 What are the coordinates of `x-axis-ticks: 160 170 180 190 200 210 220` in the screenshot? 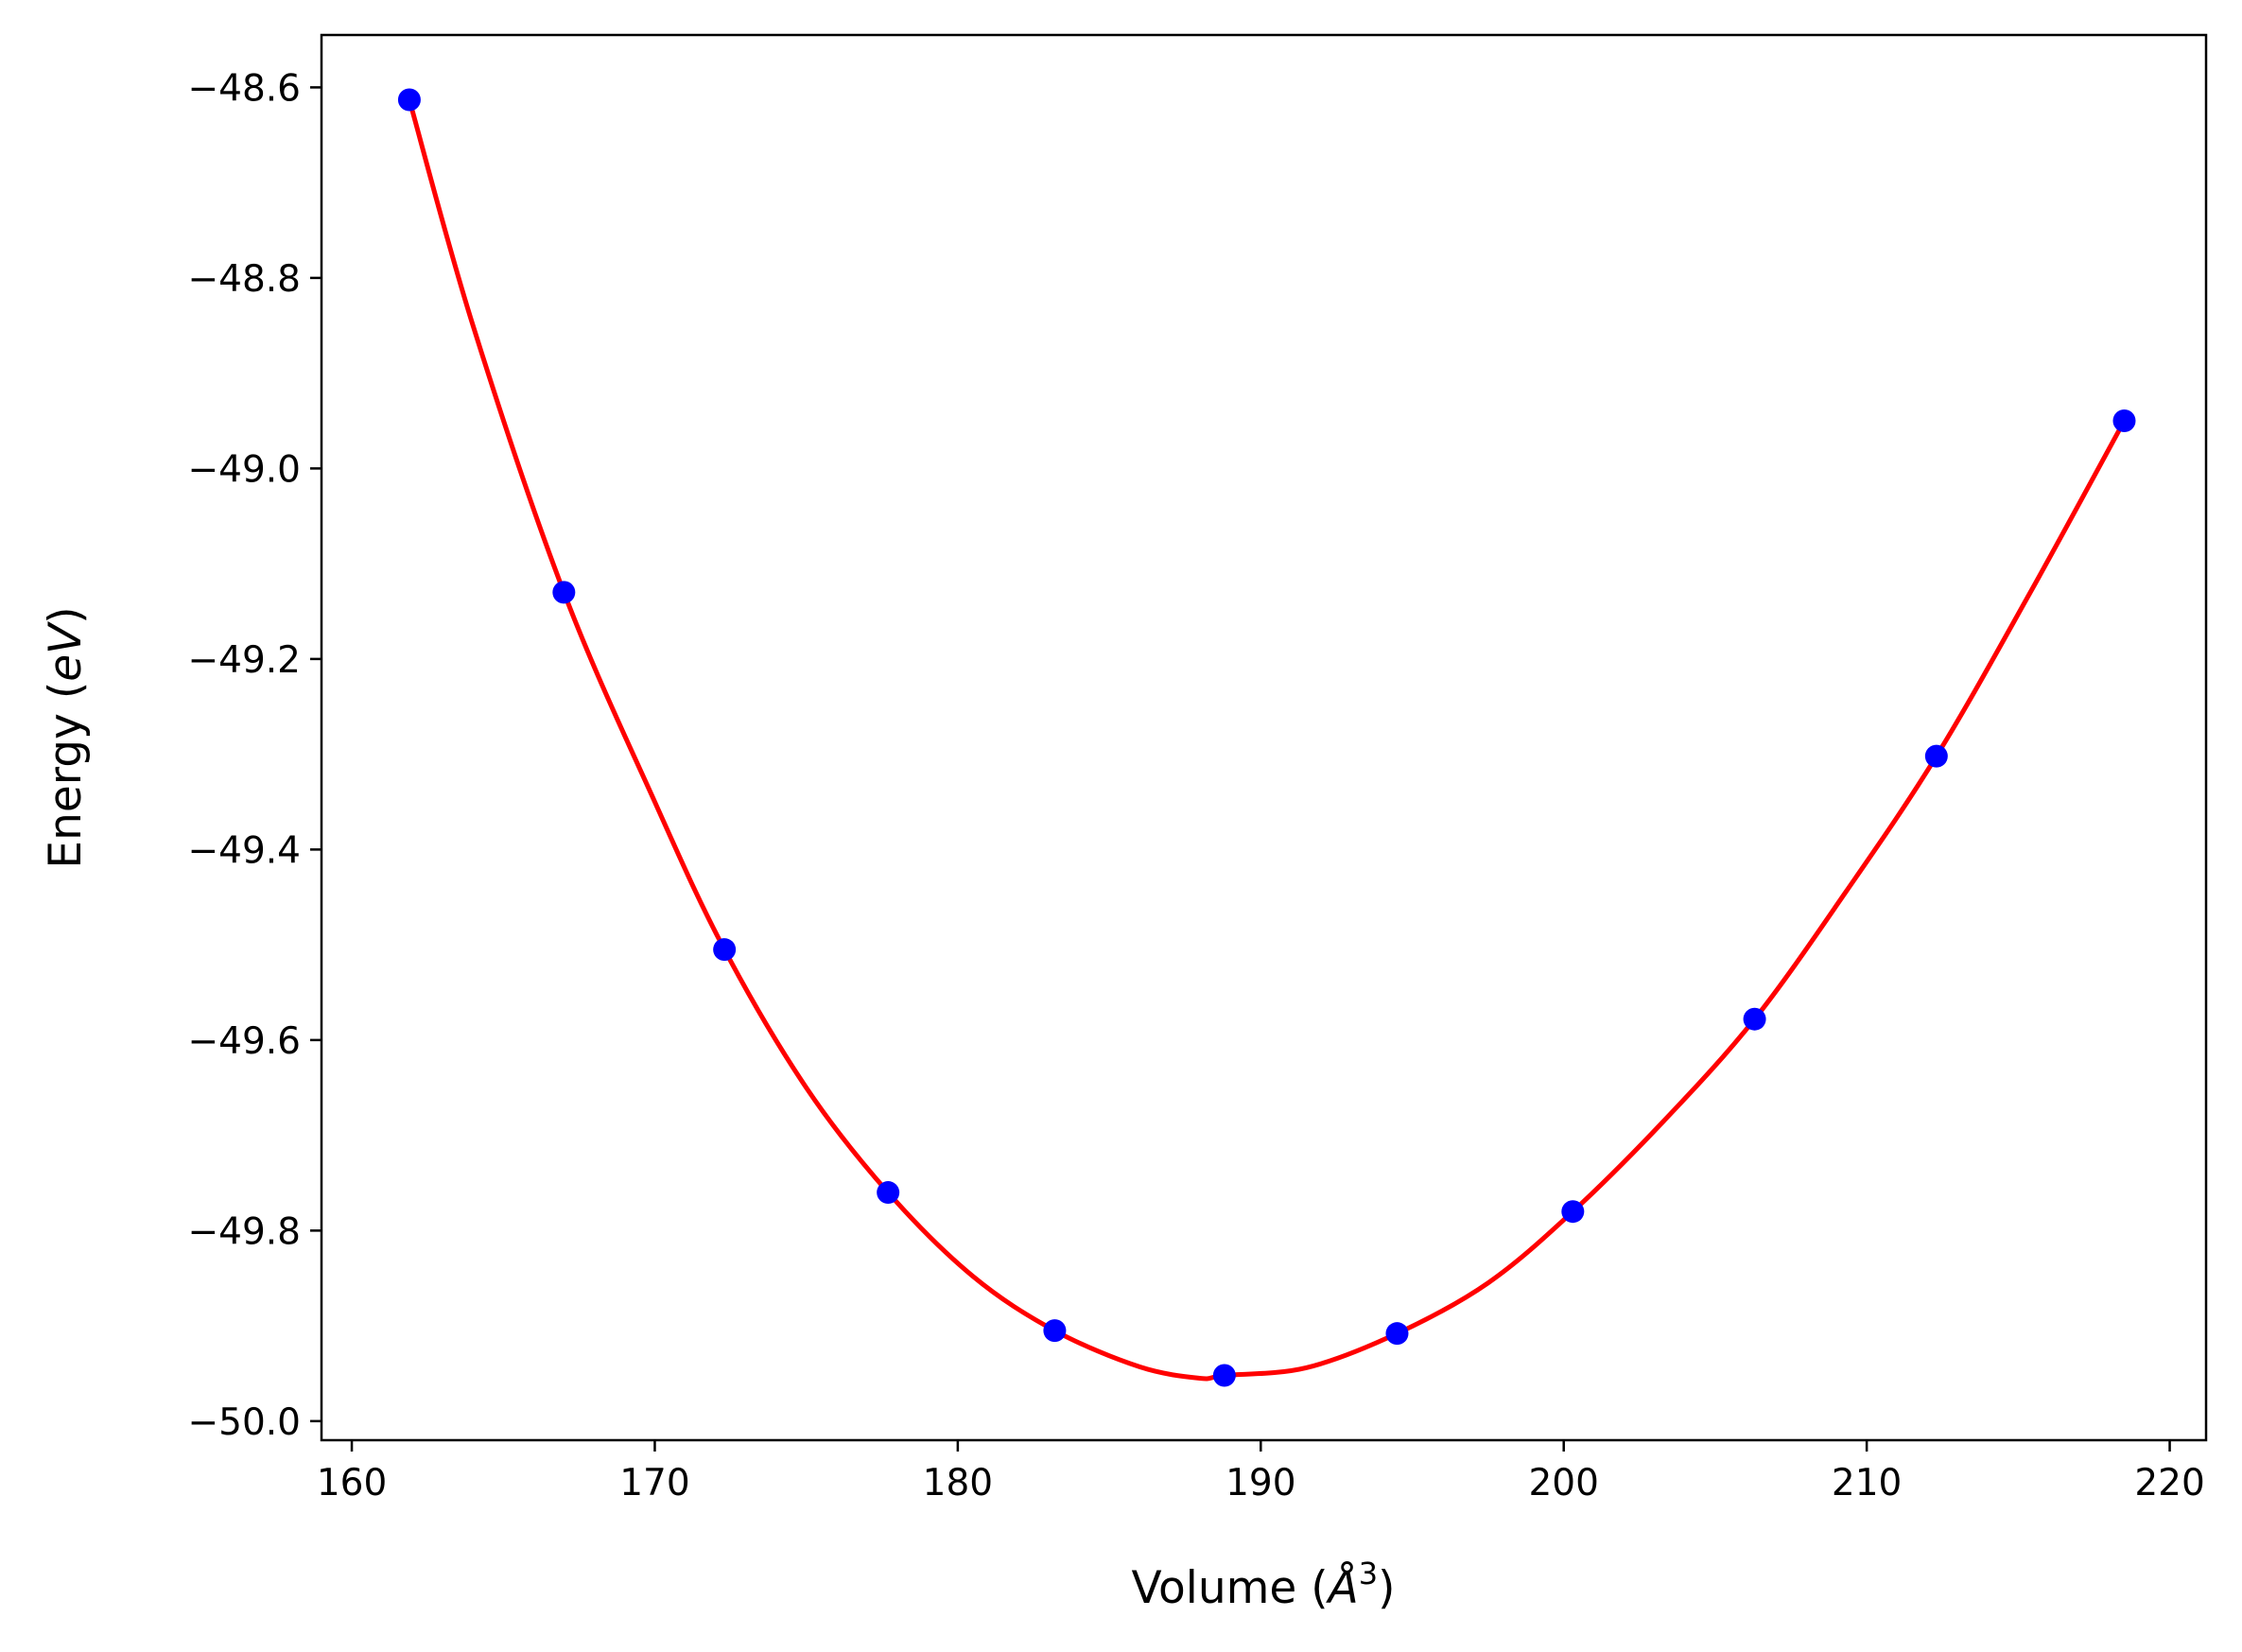 It's located at (1261, 1472).